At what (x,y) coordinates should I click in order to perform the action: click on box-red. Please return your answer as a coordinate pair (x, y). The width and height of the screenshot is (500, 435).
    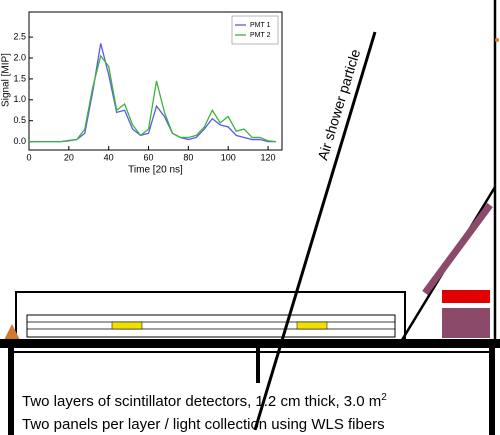
    Looking at the image, I should click on (466, 296).